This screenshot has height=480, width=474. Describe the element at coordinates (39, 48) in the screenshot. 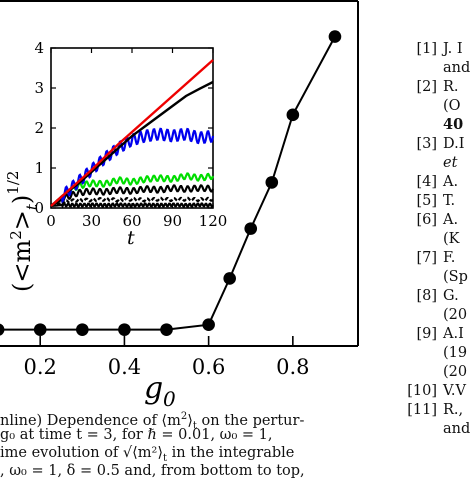

I see `inset-y-tick-label: 4` at that location.